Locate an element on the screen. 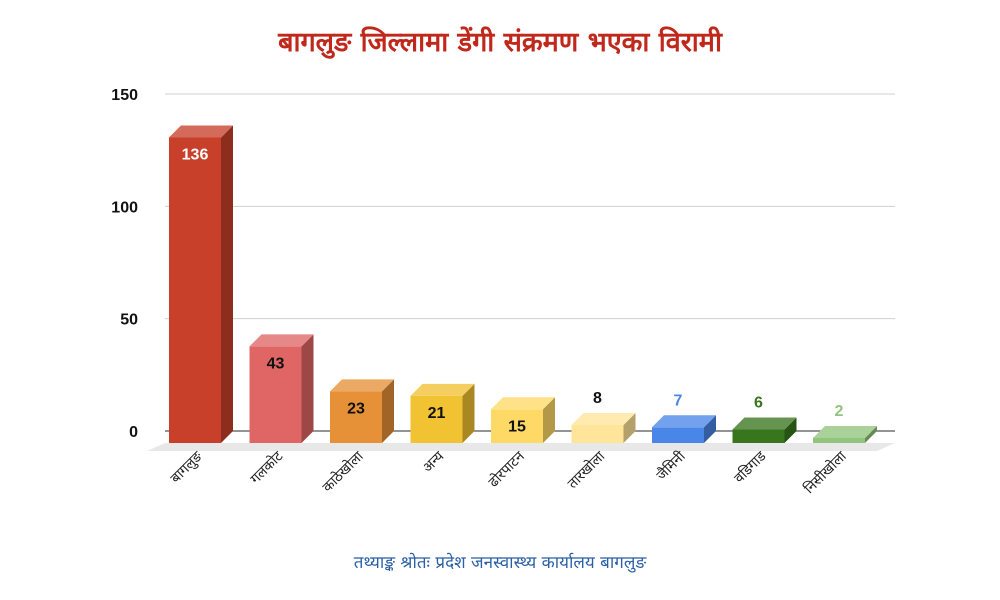 The width and height of the screenshot is (1000, 600). x-tick-label: ढोरपाटन is located at coordinates (506, 469).